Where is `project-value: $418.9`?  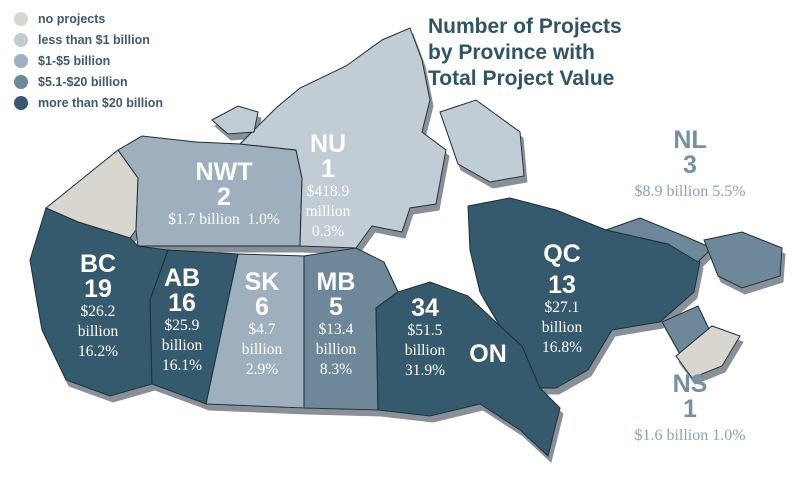
project-value: $418.9 is located at coordinates (328, 191).